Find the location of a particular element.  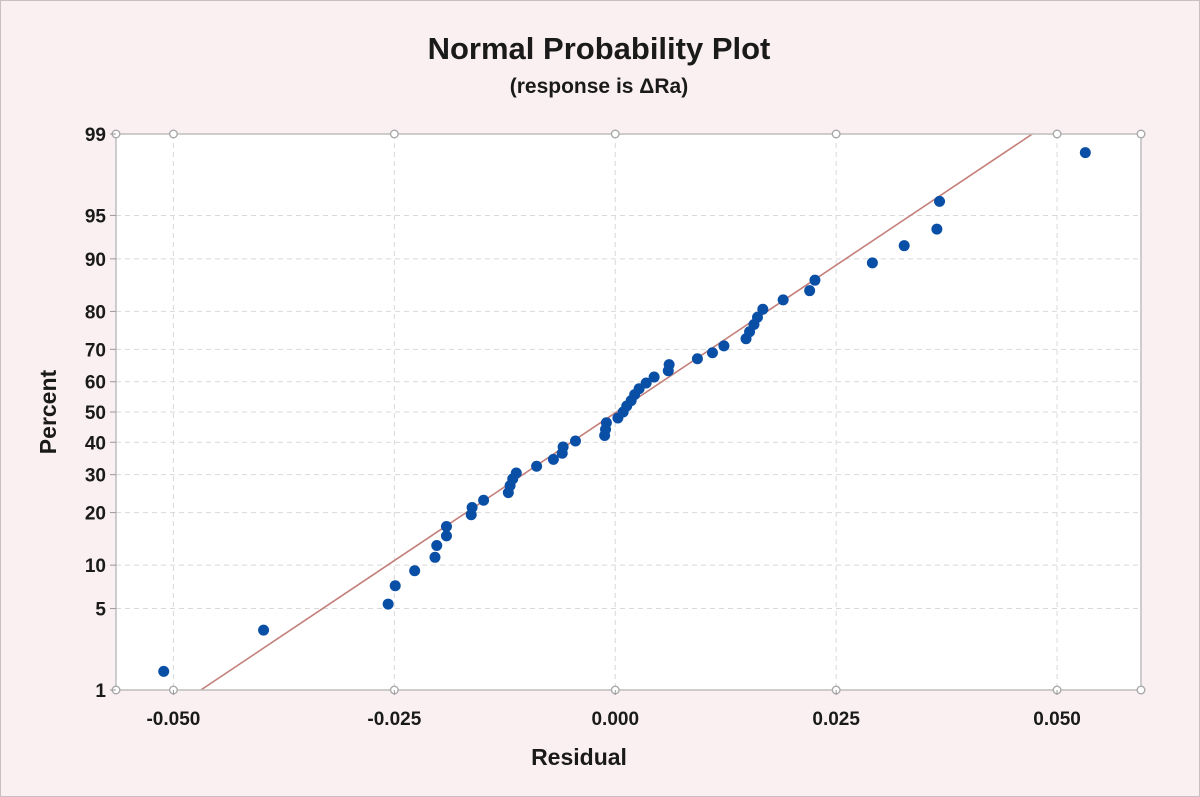

x-axis-ticks: -0.050 -0.025 0.000 0.025 0.050 is located at coordinates (613, 710).